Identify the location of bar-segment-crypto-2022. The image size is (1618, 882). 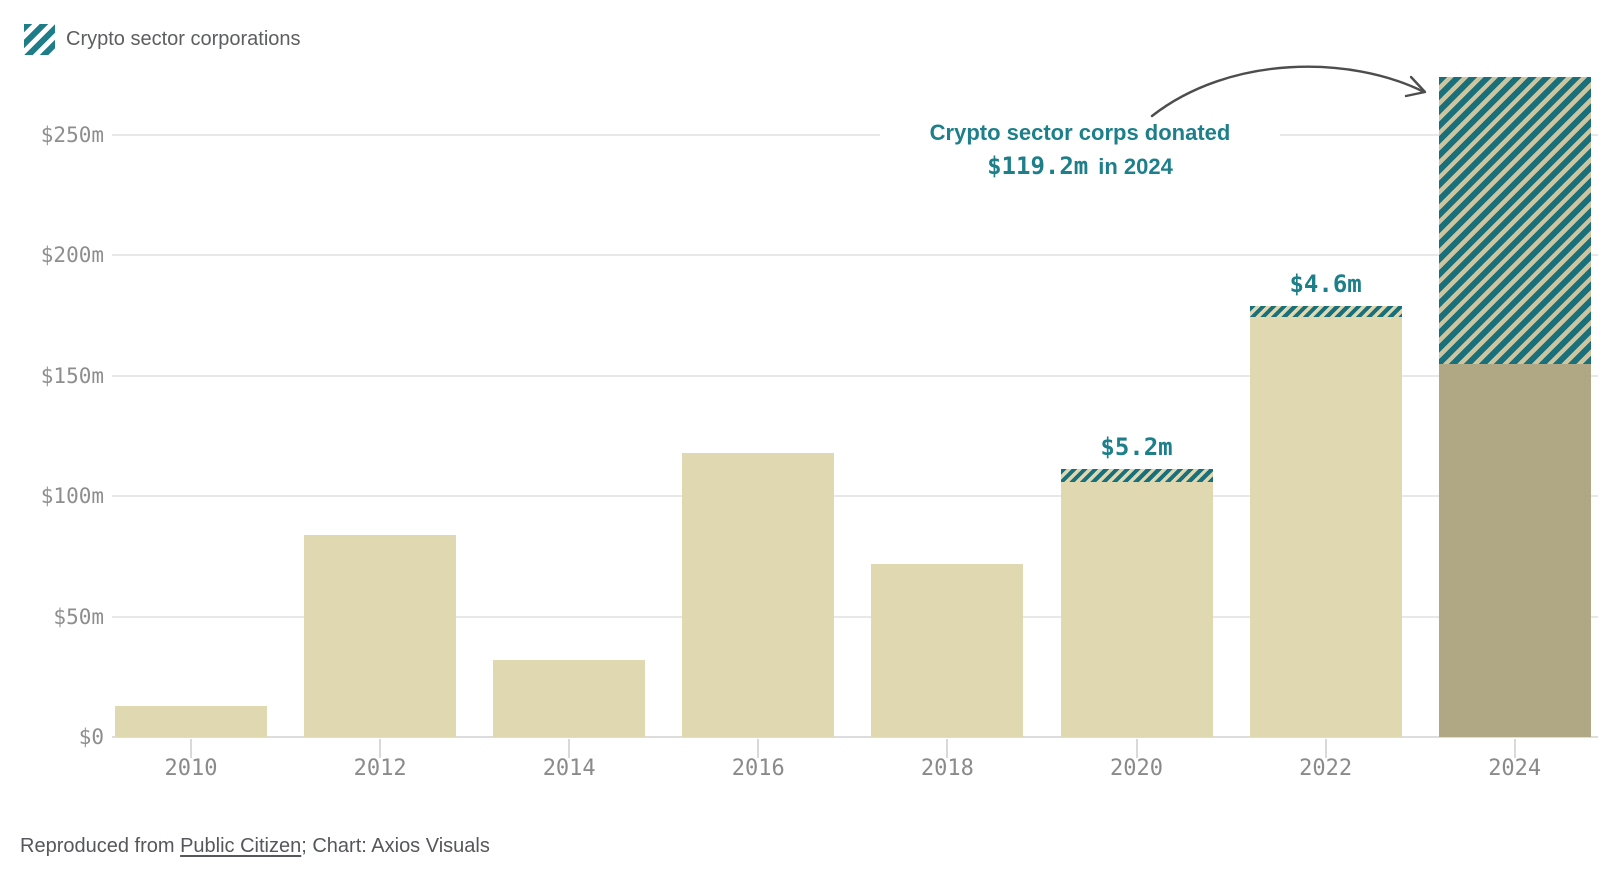
(1325, 311).